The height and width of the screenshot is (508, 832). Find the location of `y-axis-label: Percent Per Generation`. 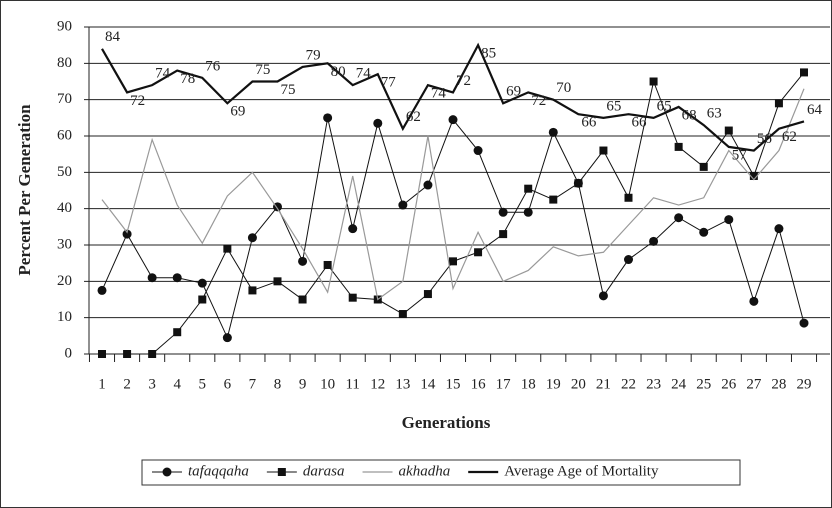

y-axis-label: Percent Per Generation is located at coordinates (24, 190).